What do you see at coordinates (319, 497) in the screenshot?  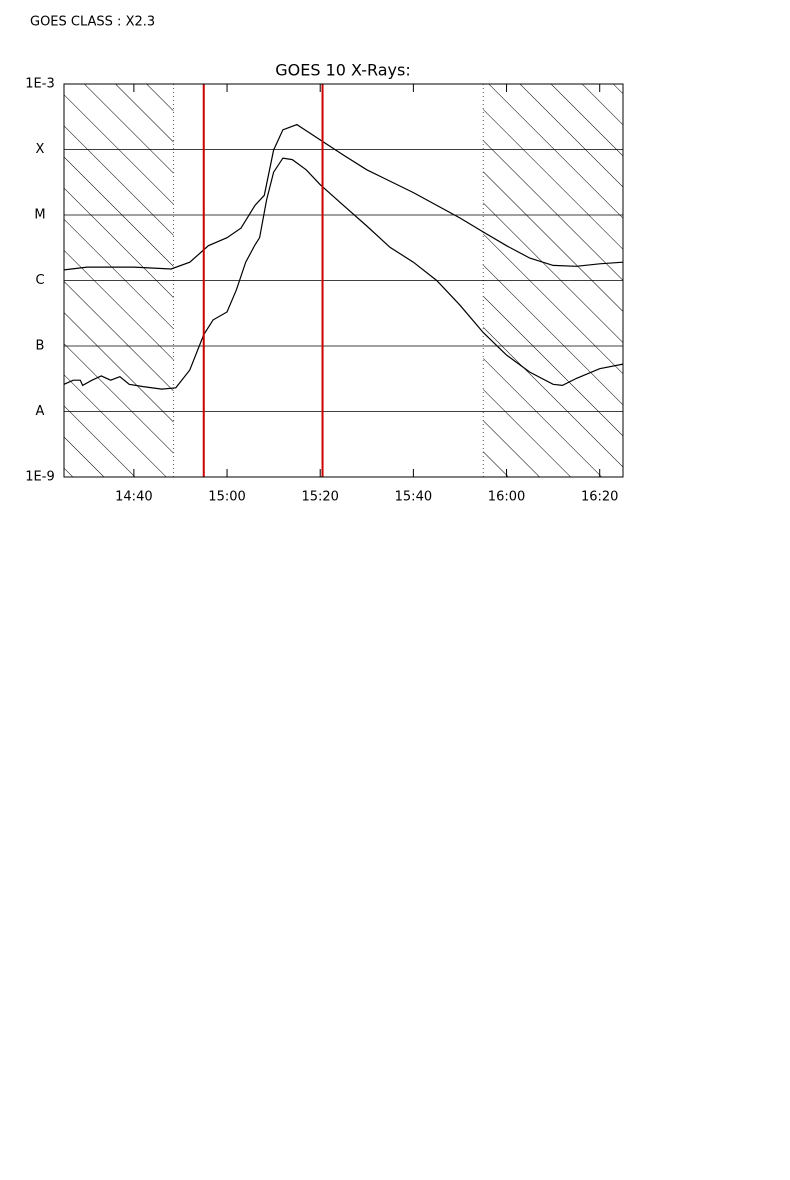 I see `x-tick-label: 15:20` at bounding box center [319, 497].